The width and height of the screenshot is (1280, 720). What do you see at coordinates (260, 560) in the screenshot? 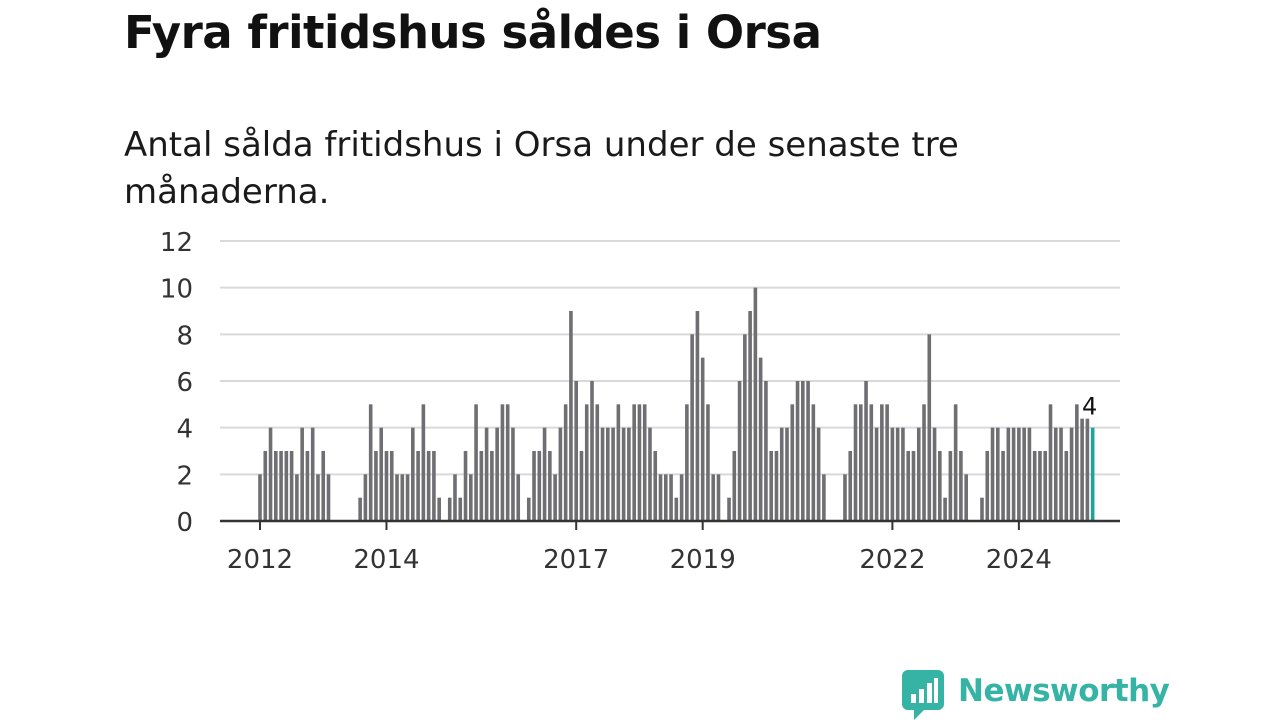
I see `x-tick-label: 2012` at bounding box center [260, 560].